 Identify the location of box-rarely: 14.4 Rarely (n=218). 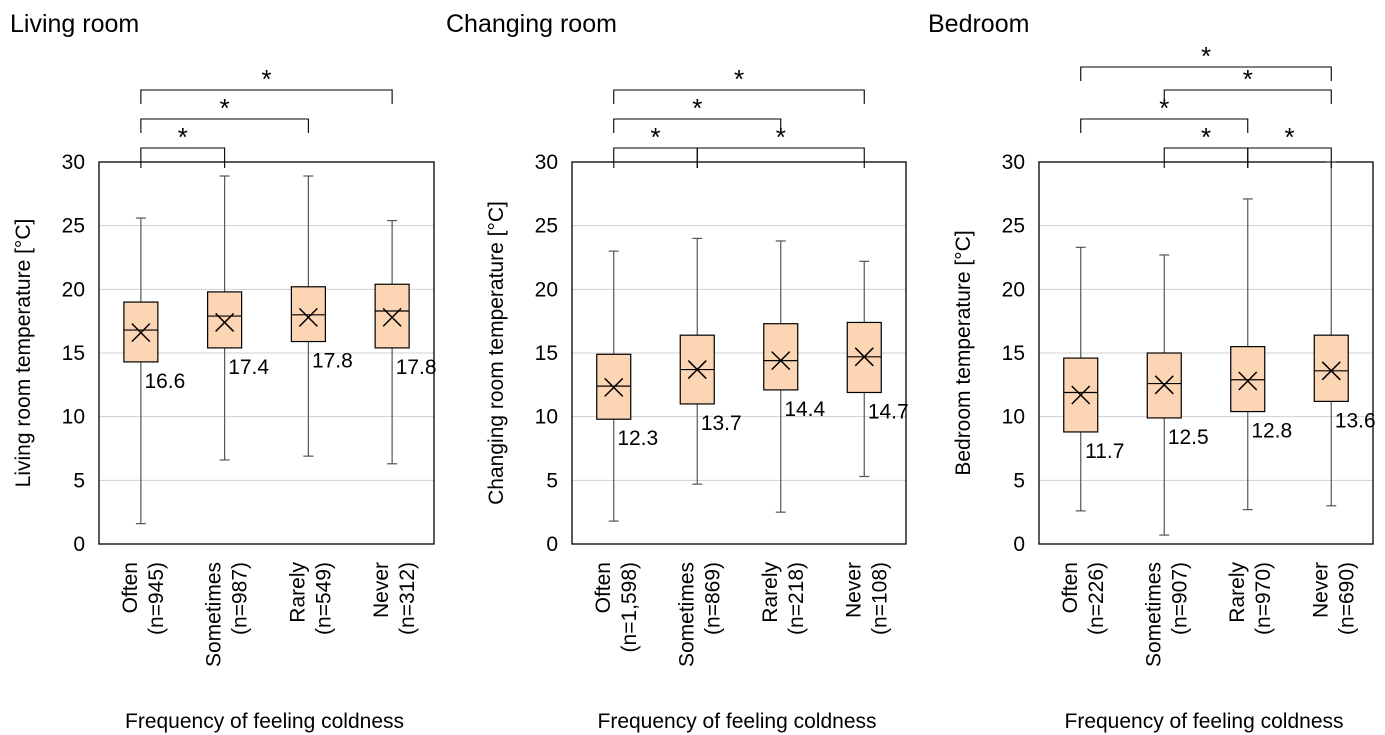
(792, 437).